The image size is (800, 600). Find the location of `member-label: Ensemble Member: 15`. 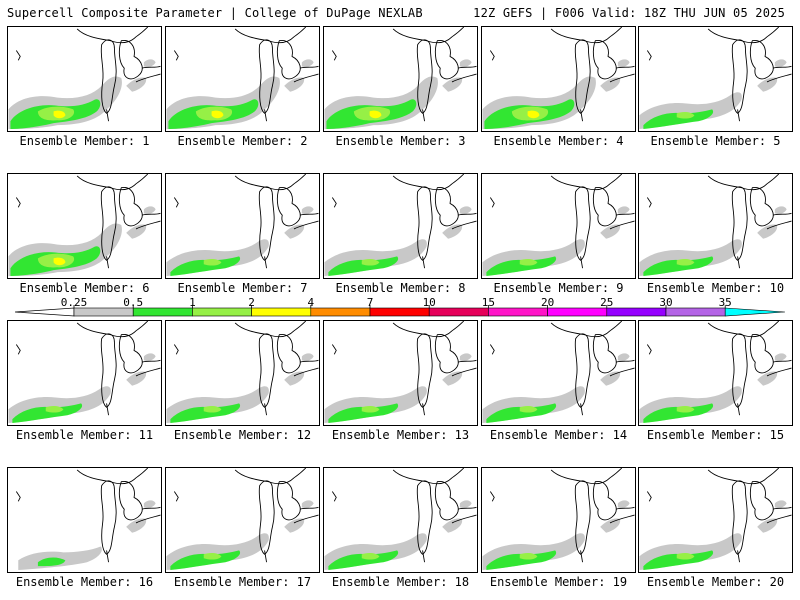

member-label: Ensemble Member: 15 is located at coordinates (715, 435).